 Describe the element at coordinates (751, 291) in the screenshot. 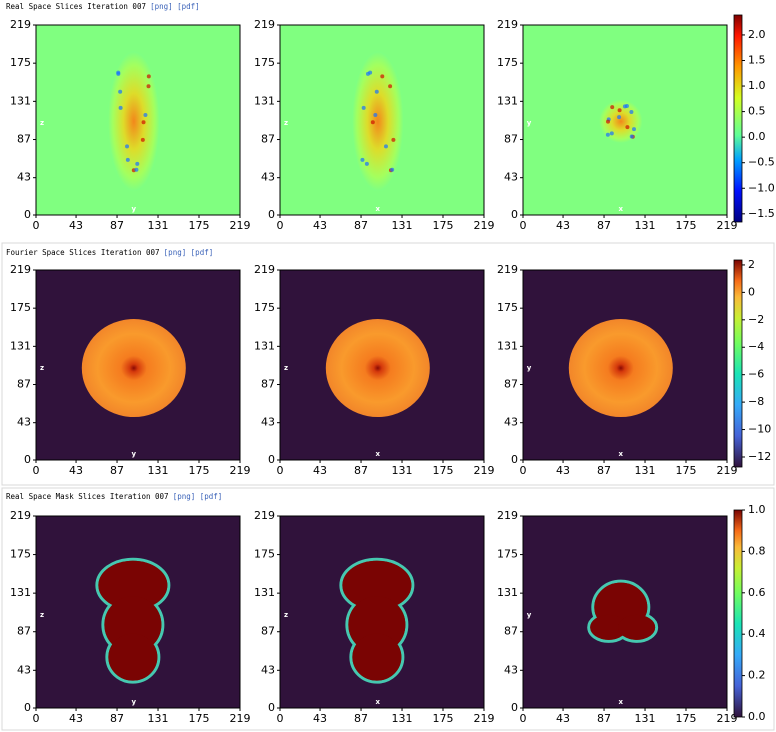

I see `colorbar-tick-label: 0` at that location.